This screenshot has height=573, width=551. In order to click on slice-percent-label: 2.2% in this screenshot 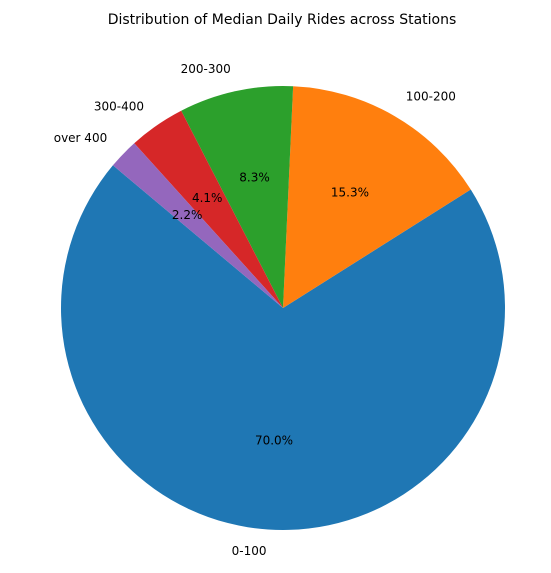, I will do `click(187, 215)`.